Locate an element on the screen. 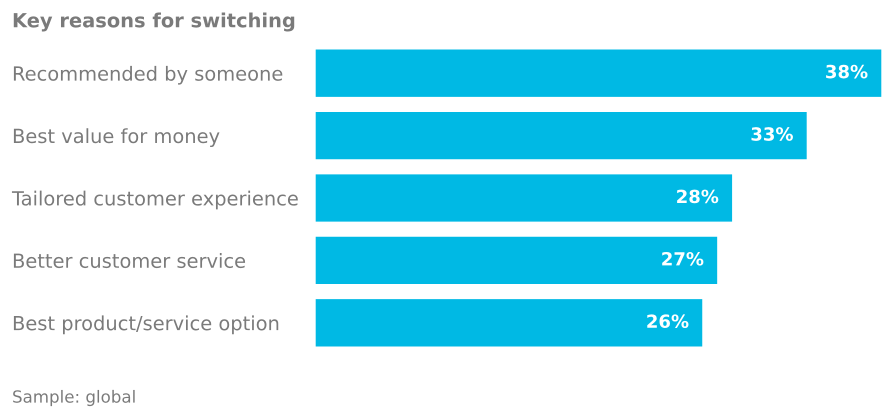  y-tick-label: Recommended by someone is located at coordinates (148, 75).